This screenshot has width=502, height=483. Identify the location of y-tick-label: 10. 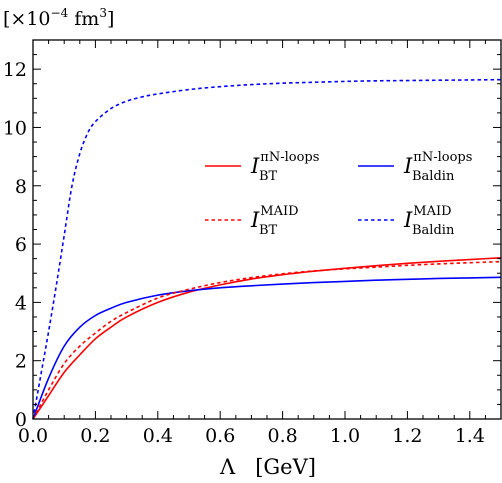
(15, 128).